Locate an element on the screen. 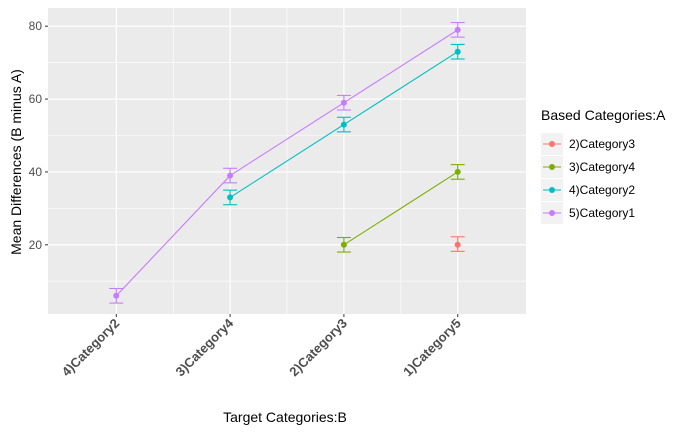  legend-title: Based Categories:A is located at coordinates (603, 115).